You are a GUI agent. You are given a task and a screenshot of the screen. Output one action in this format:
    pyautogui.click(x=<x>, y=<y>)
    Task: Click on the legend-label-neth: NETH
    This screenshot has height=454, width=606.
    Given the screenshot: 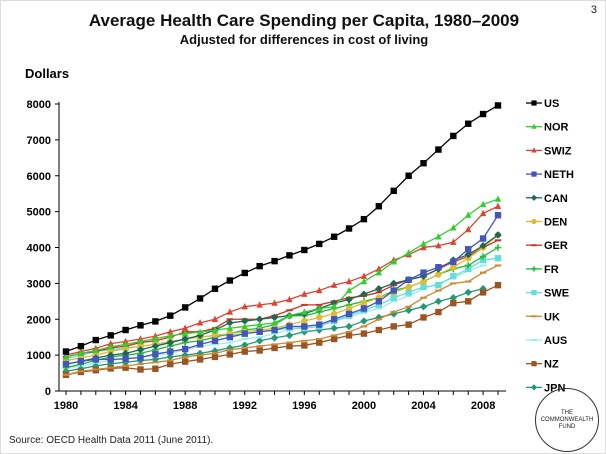 What is the action you would take?
    pyautogui.click(x=559, y=175)
    